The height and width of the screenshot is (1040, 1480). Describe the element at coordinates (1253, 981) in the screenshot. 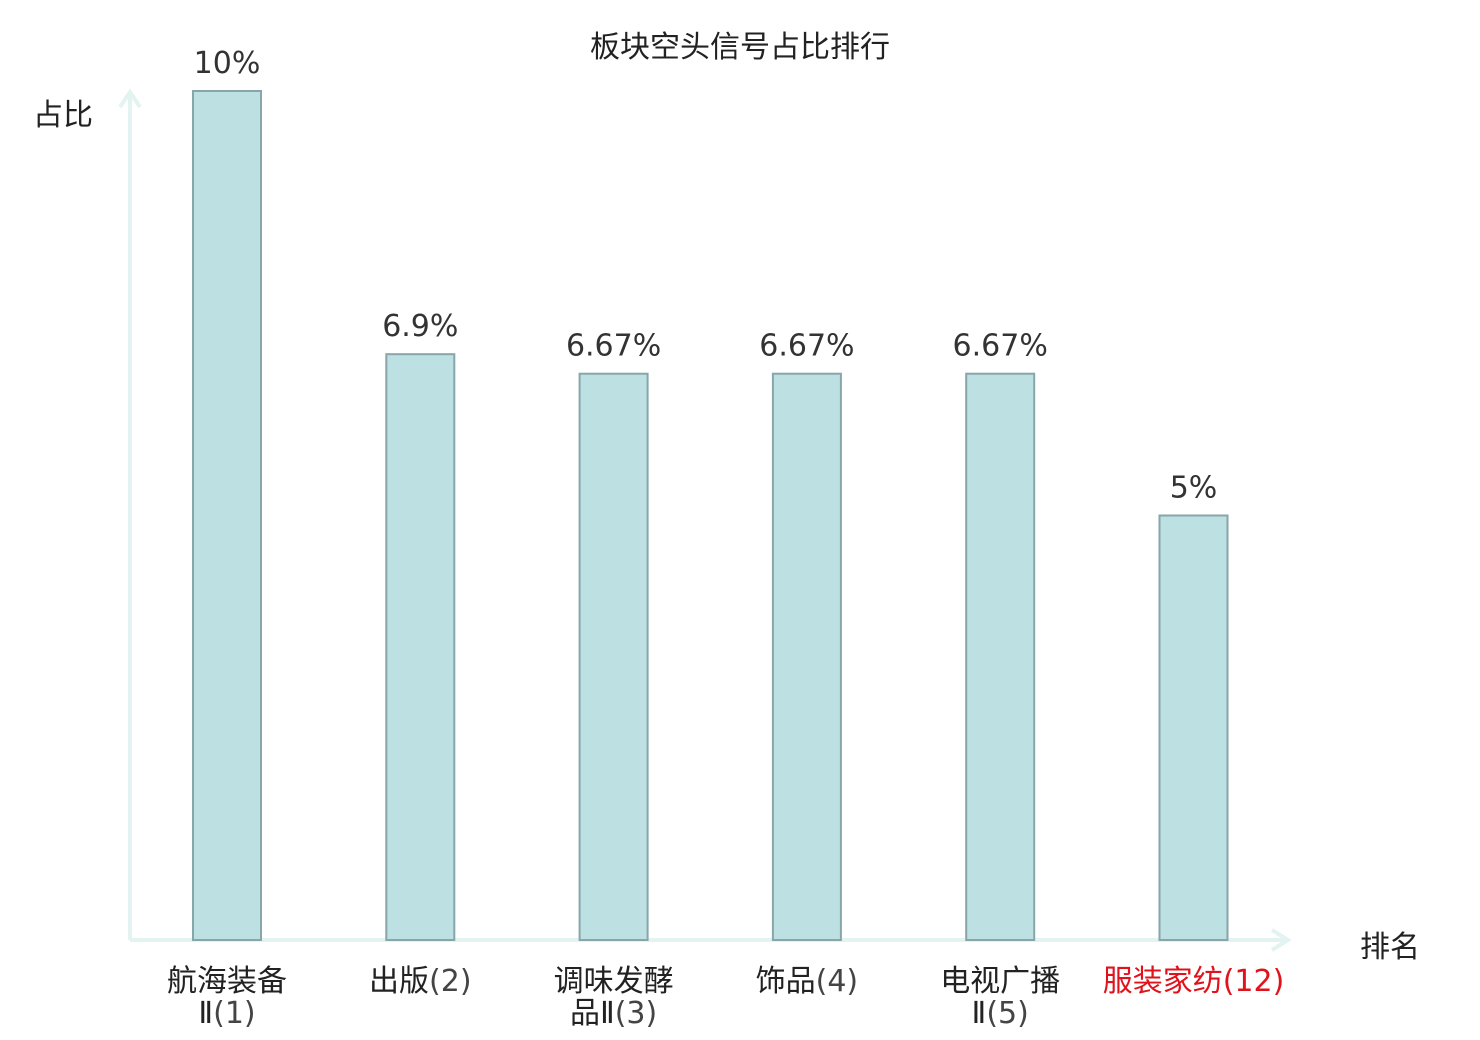

I see `category-rank: (12)` at that location.